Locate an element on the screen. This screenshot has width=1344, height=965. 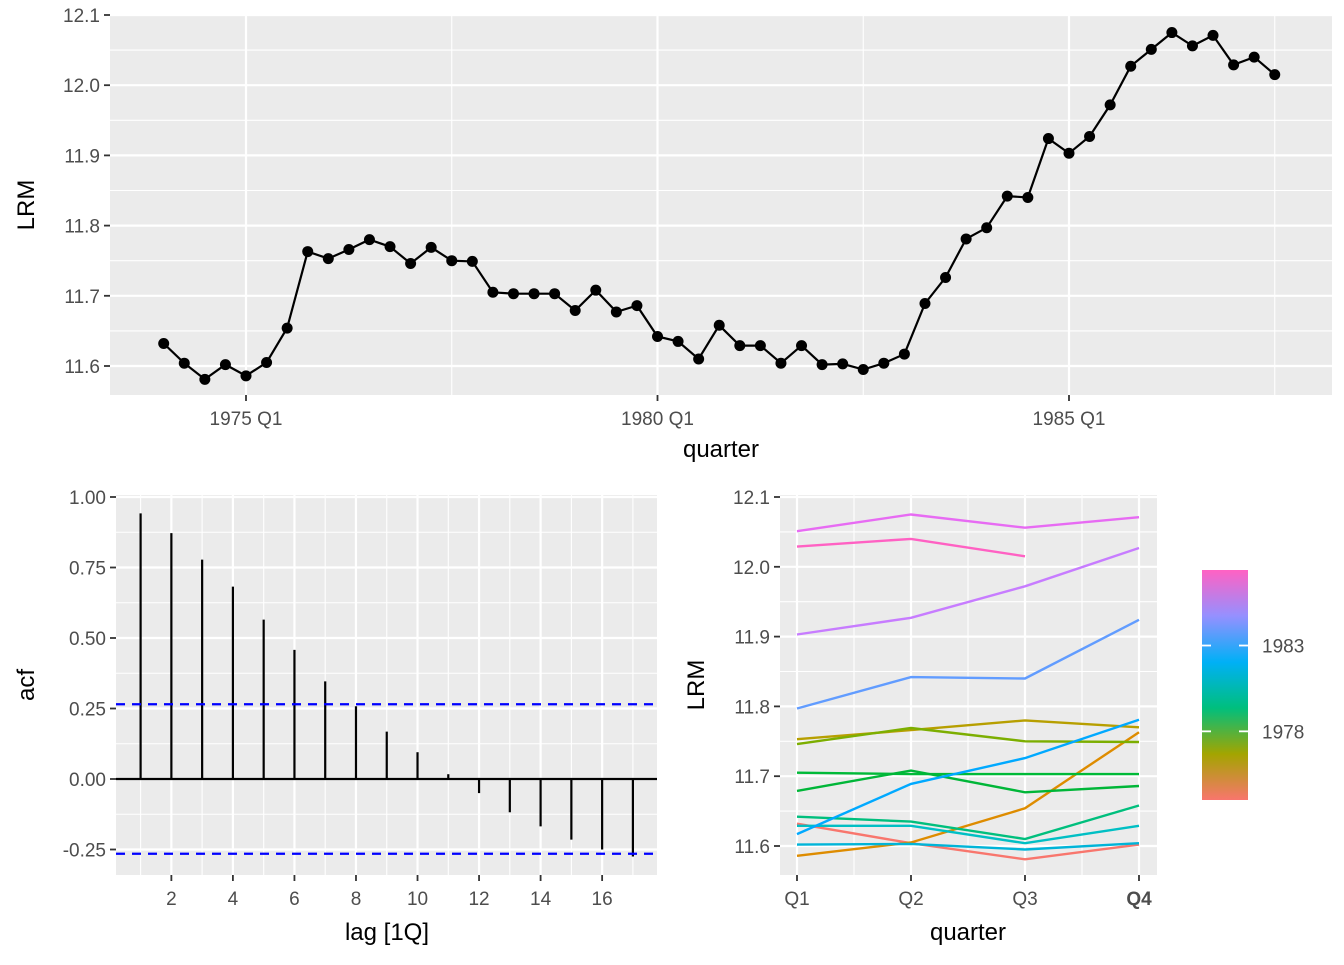
seasonal-y-tick-label: 12.1 is located at coordinates (751, 498).